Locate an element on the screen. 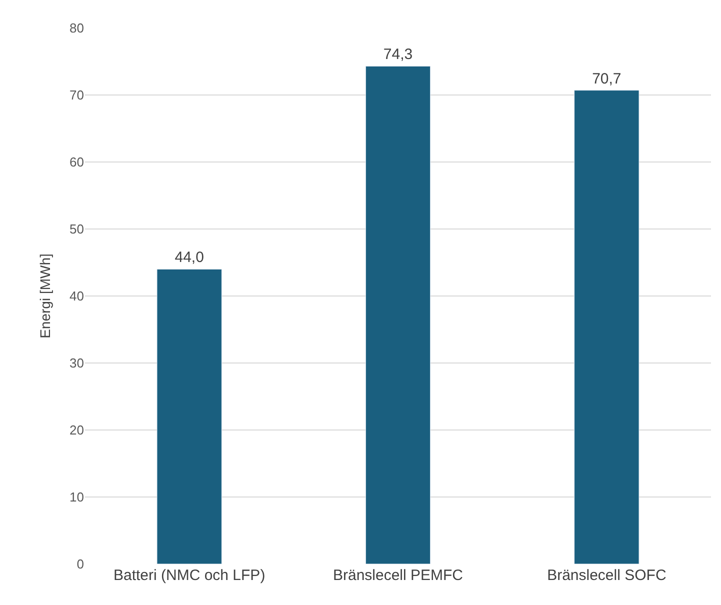 This screenshot has height=605, width=721. data-label: 74,3 is located at coordinates (398, 55).